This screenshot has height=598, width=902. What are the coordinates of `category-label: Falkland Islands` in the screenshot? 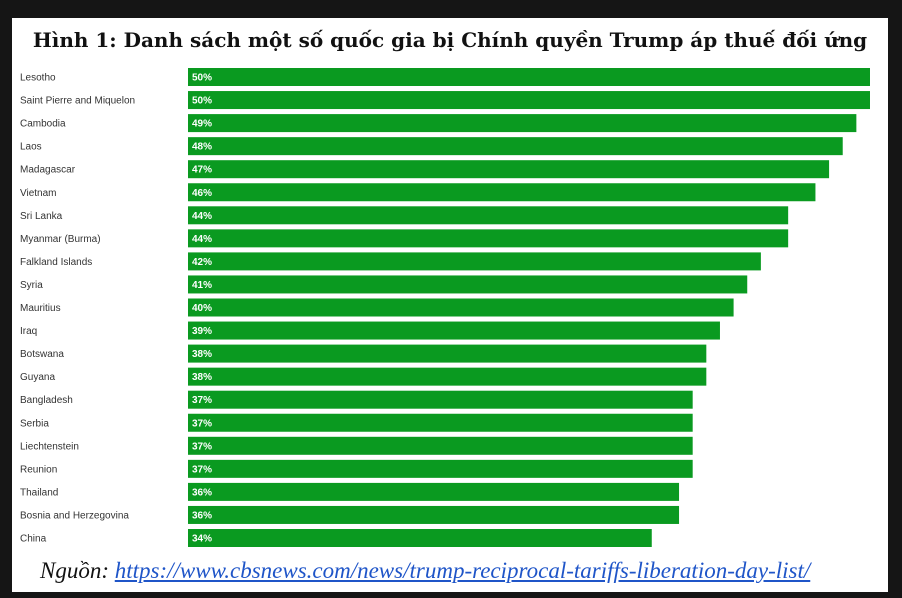 It's located at (56, 262).